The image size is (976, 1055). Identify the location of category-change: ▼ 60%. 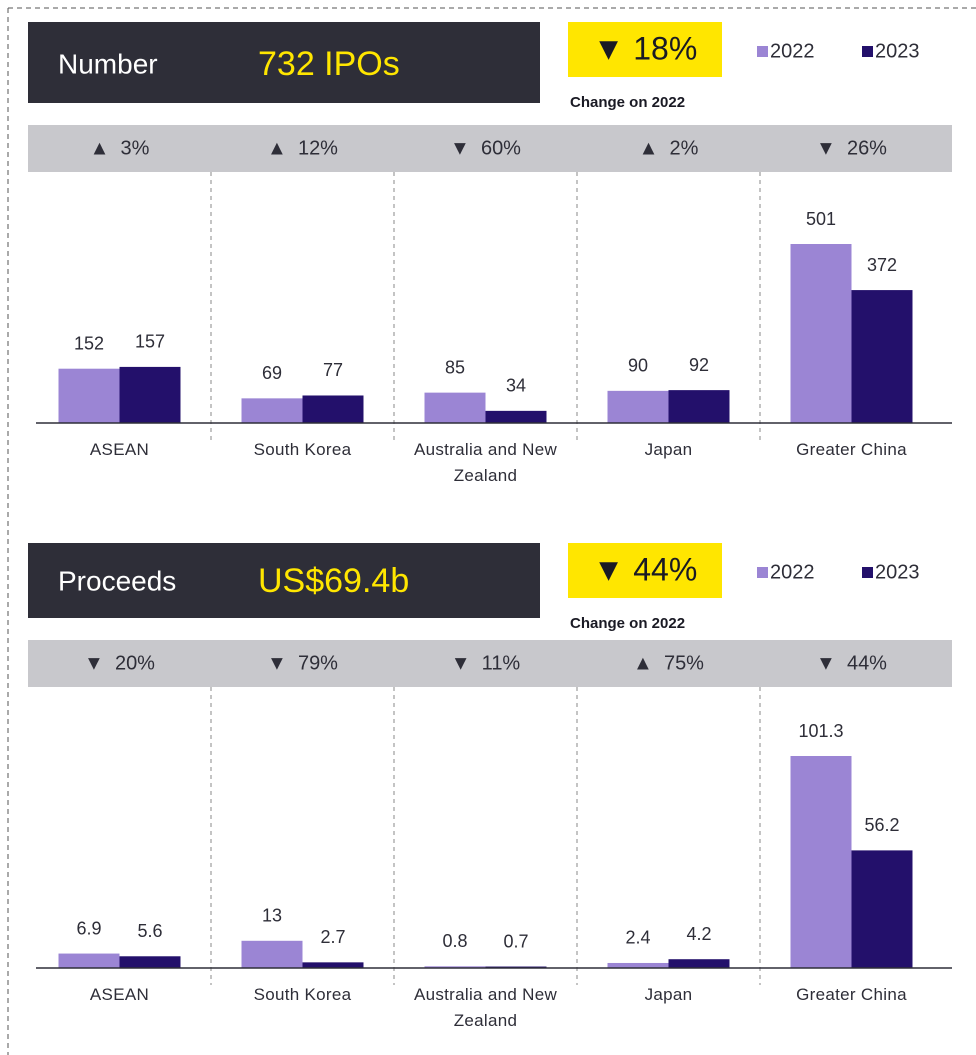
(485, 148).